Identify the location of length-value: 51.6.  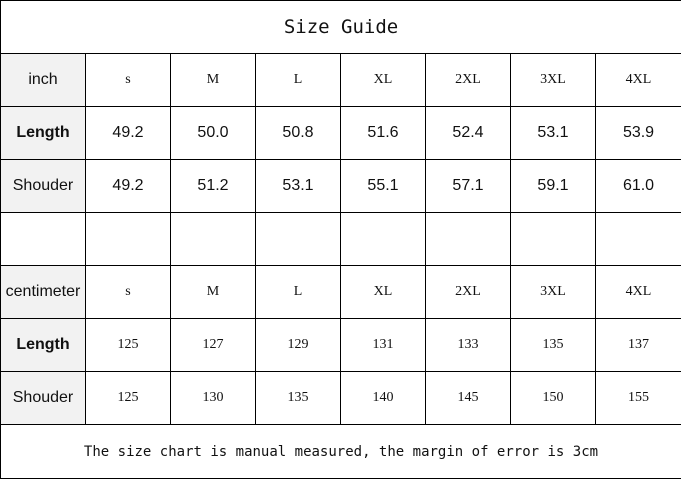
(383, 133).